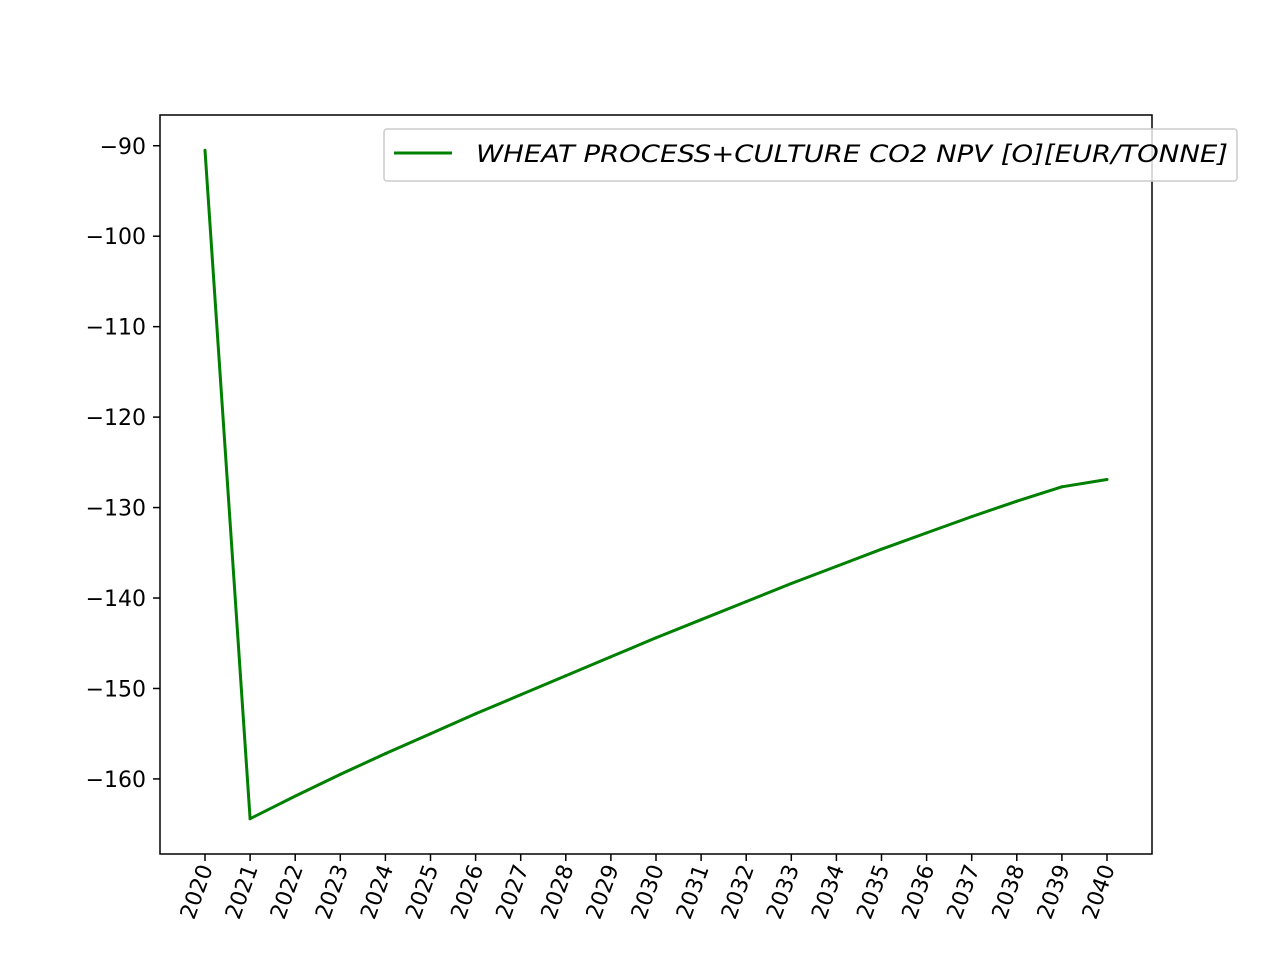  Describe the element at coordinates (116, 780) in the screenshot. I see `y-tick-label: −160` at that location.